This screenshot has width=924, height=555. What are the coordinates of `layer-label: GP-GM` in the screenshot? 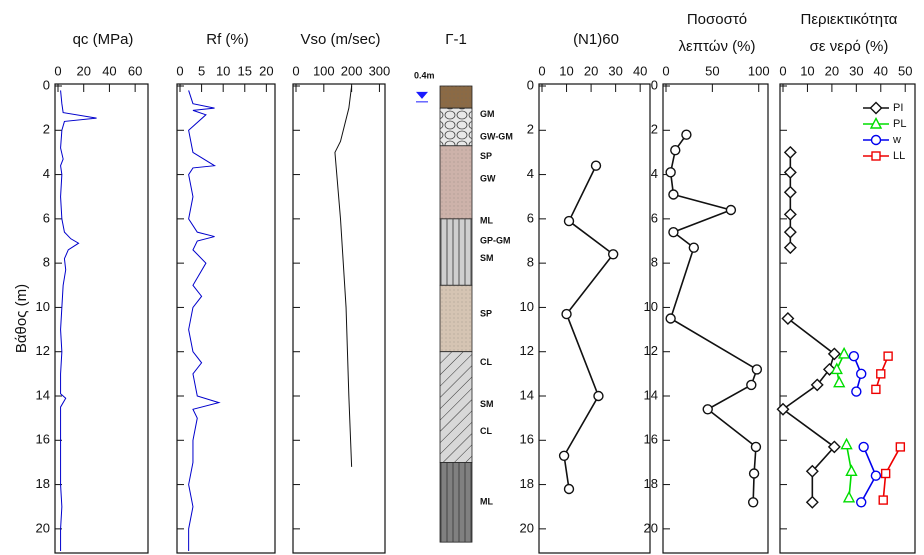 It's located at (495, 240).